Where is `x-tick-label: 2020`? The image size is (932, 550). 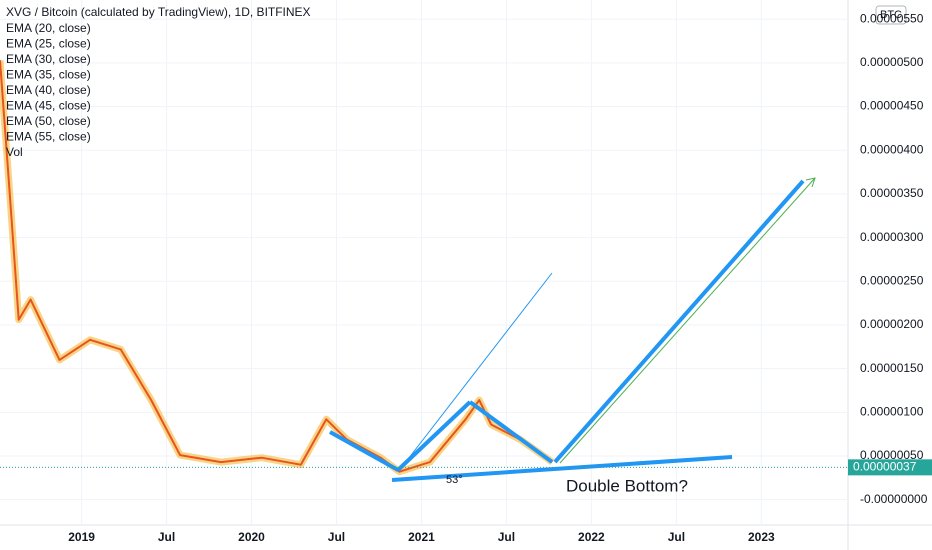 x-tick-label: 2020 is located at coordinates (251, 537).